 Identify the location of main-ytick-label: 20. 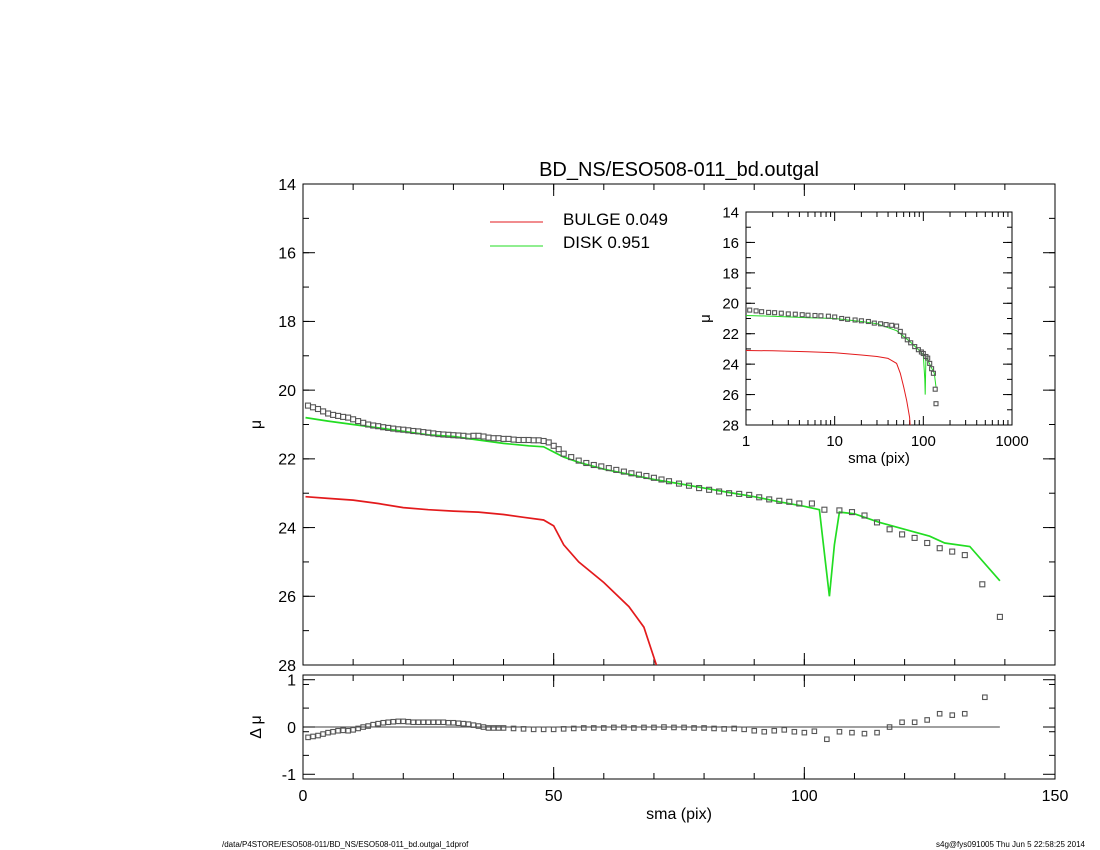
(287, 391).